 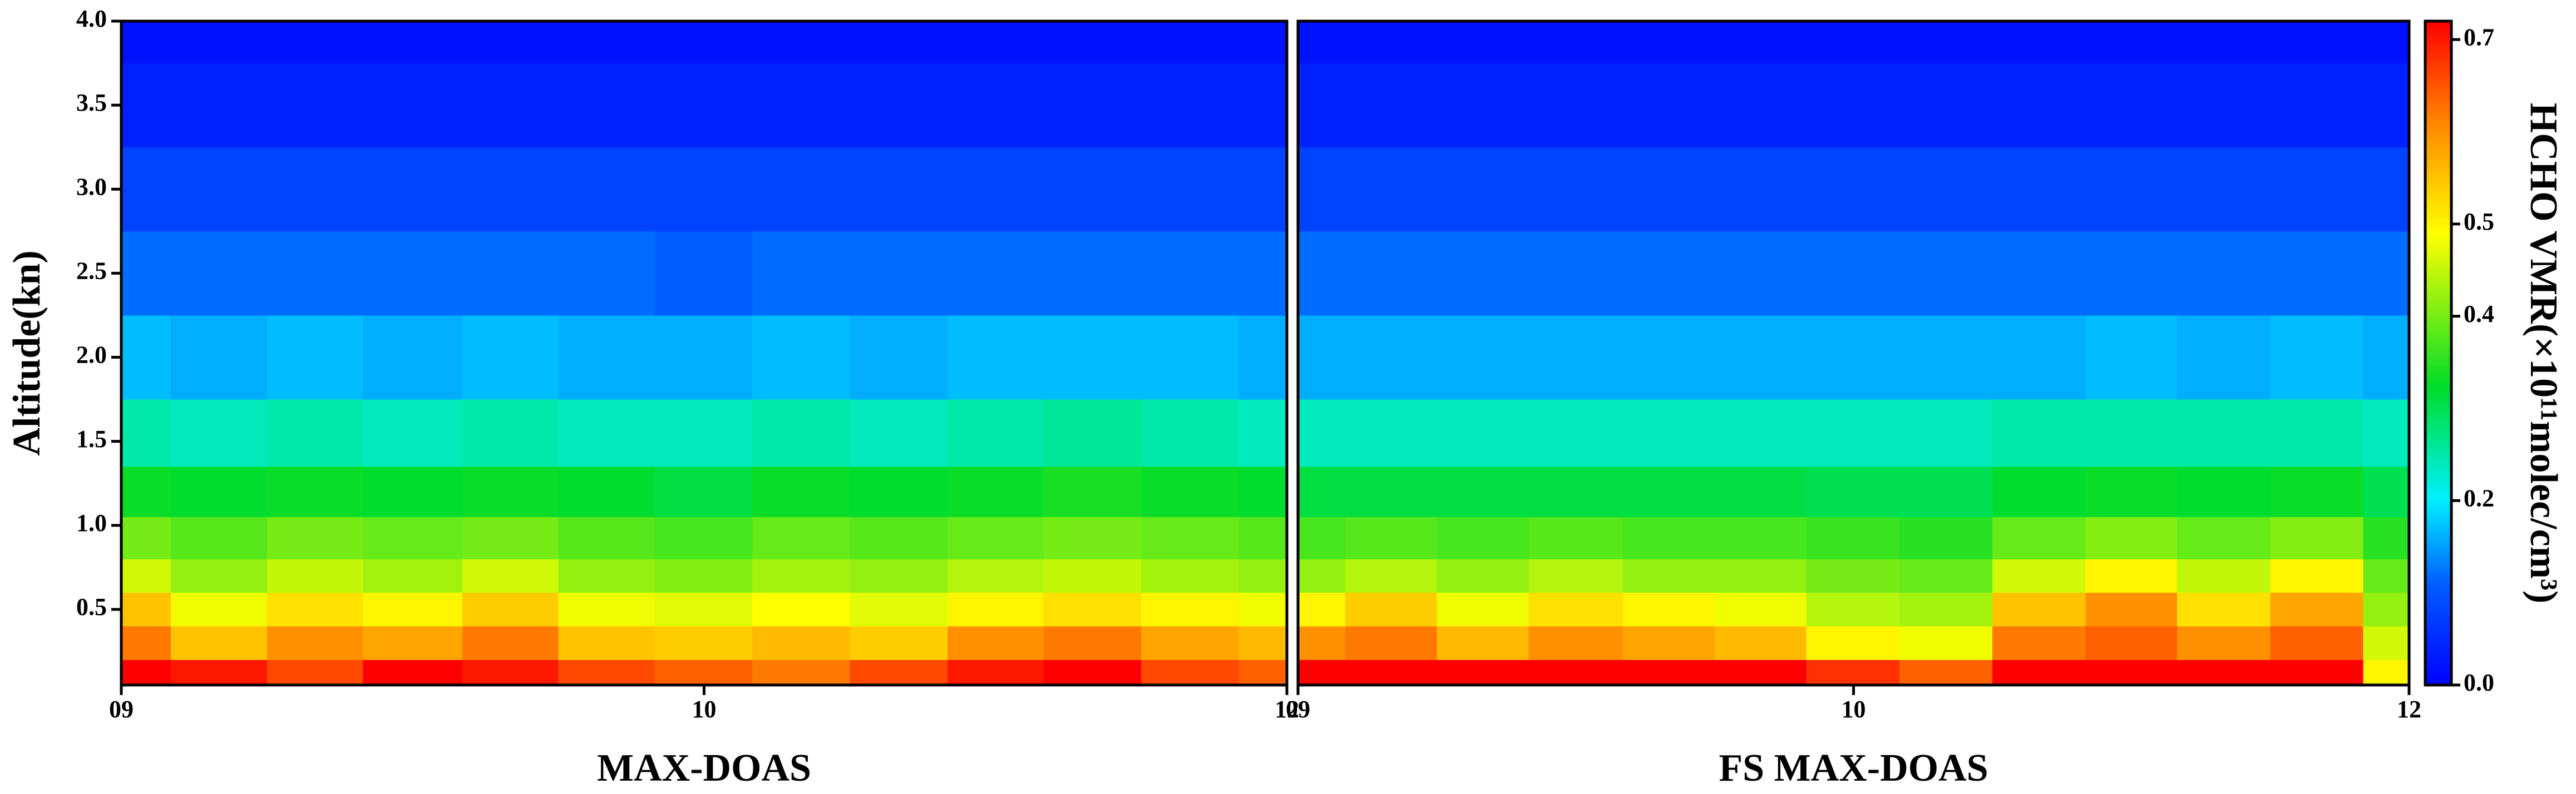 I want to click on x-tick-label: 10, so click(x=1854, y=709).